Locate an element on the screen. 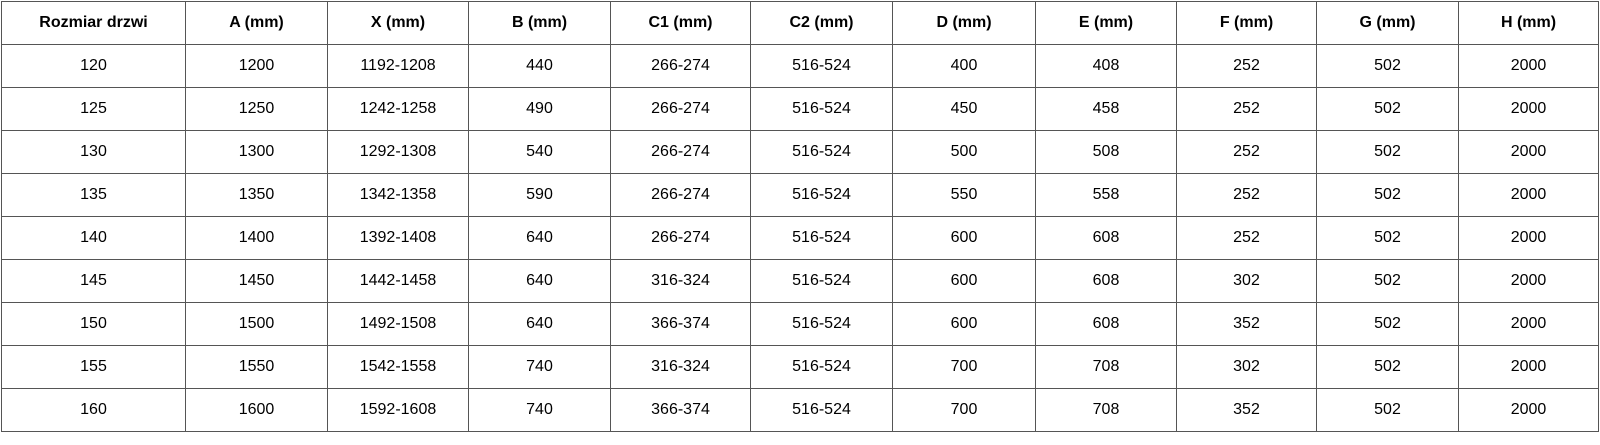  table-cell: 1192-1208 is located at coordinates (398, 66).